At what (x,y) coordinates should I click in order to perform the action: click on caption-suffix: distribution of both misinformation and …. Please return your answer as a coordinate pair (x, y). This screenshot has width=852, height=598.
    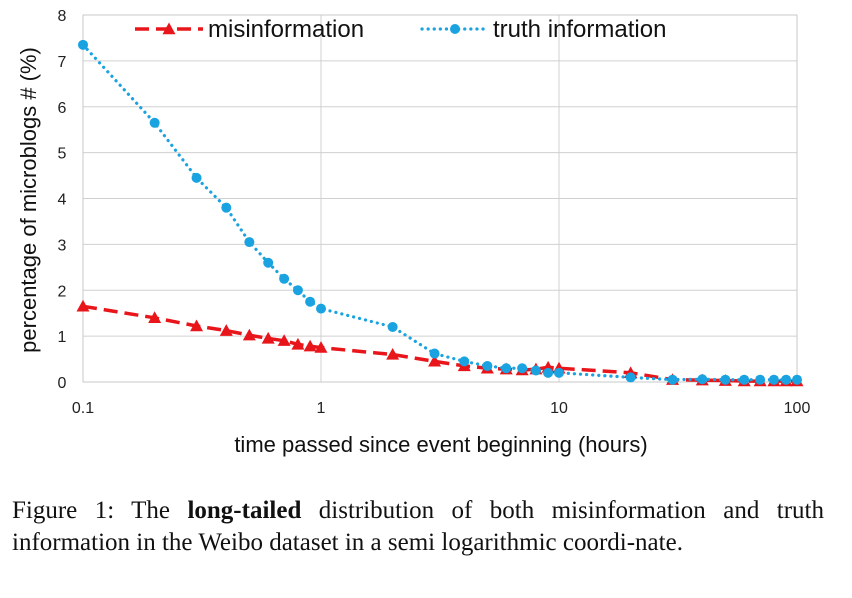
    Looking at the image, I should click on (418, 526).